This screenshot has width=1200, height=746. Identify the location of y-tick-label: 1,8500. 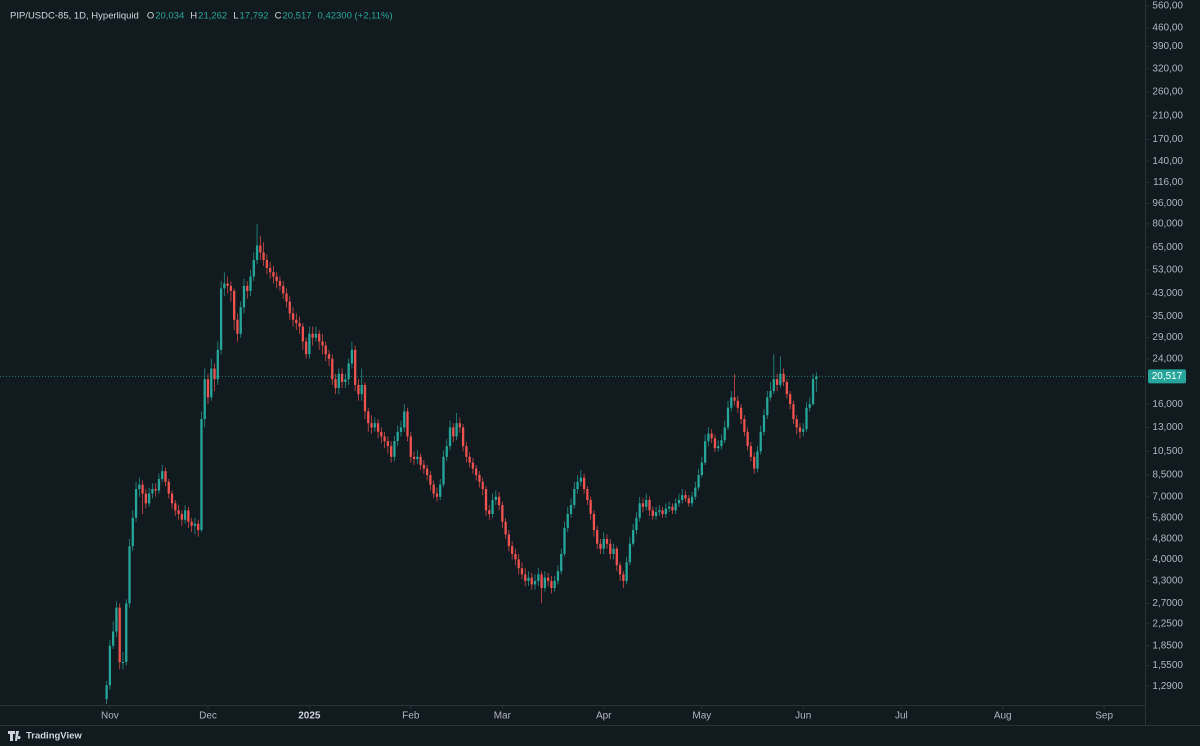
(1167, 645).